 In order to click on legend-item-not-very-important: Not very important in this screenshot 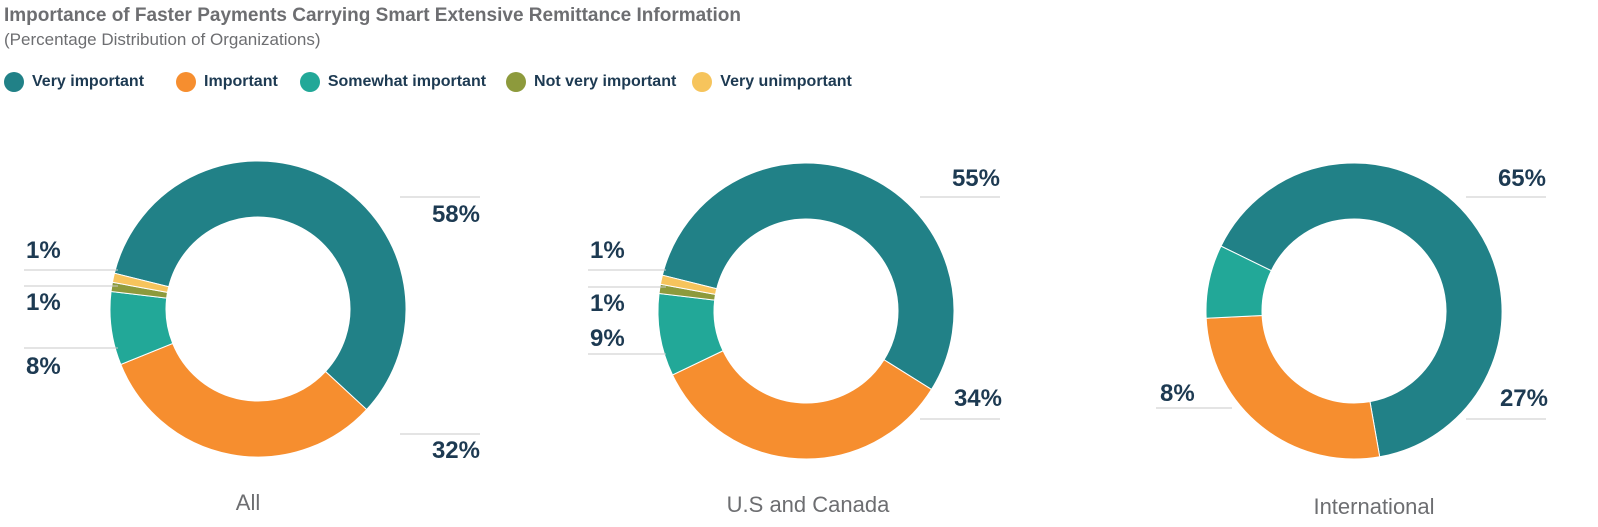, I will do `click(591, 82)`.